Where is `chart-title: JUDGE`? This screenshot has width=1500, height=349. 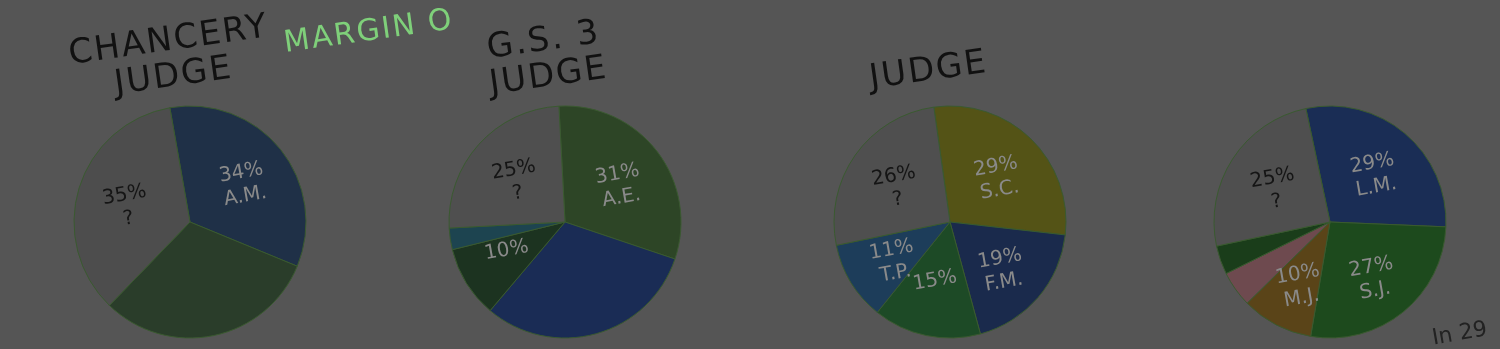 chart-title: JUDGE is located at coordinates (927, 68).